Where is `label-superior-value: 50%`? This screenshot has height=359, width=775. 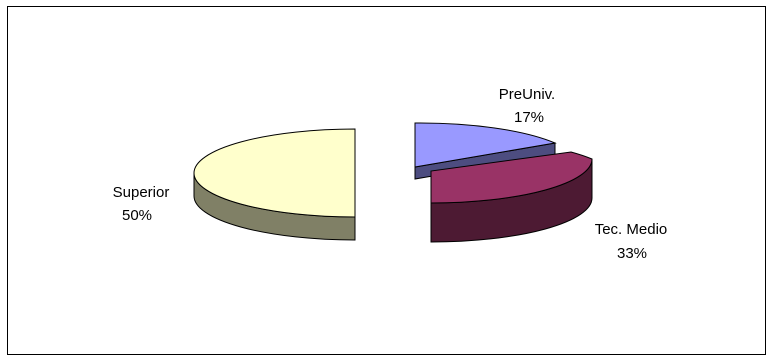 label-superior-value: 50% is located at coordinates (137, 215).